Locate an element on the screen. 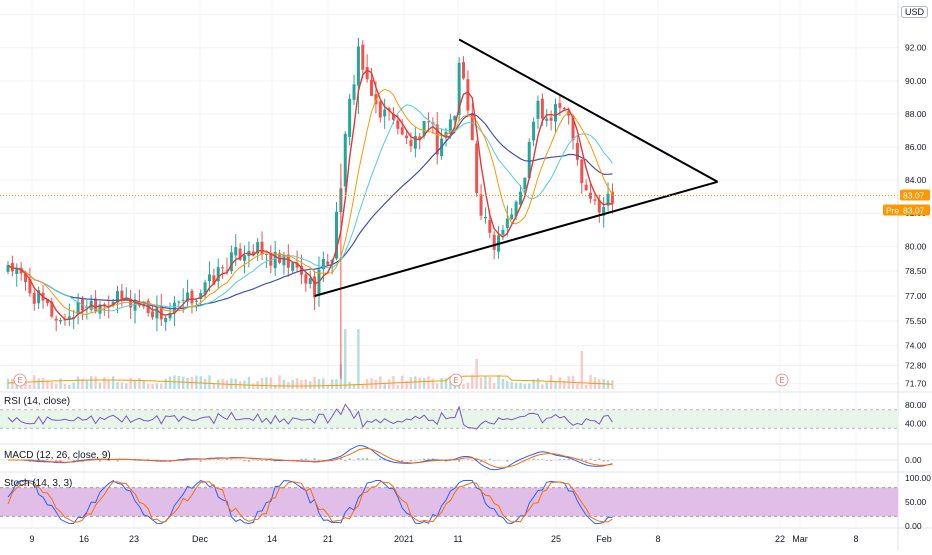  stoch-tick: 50.00 is located at coordinates (916, 502).